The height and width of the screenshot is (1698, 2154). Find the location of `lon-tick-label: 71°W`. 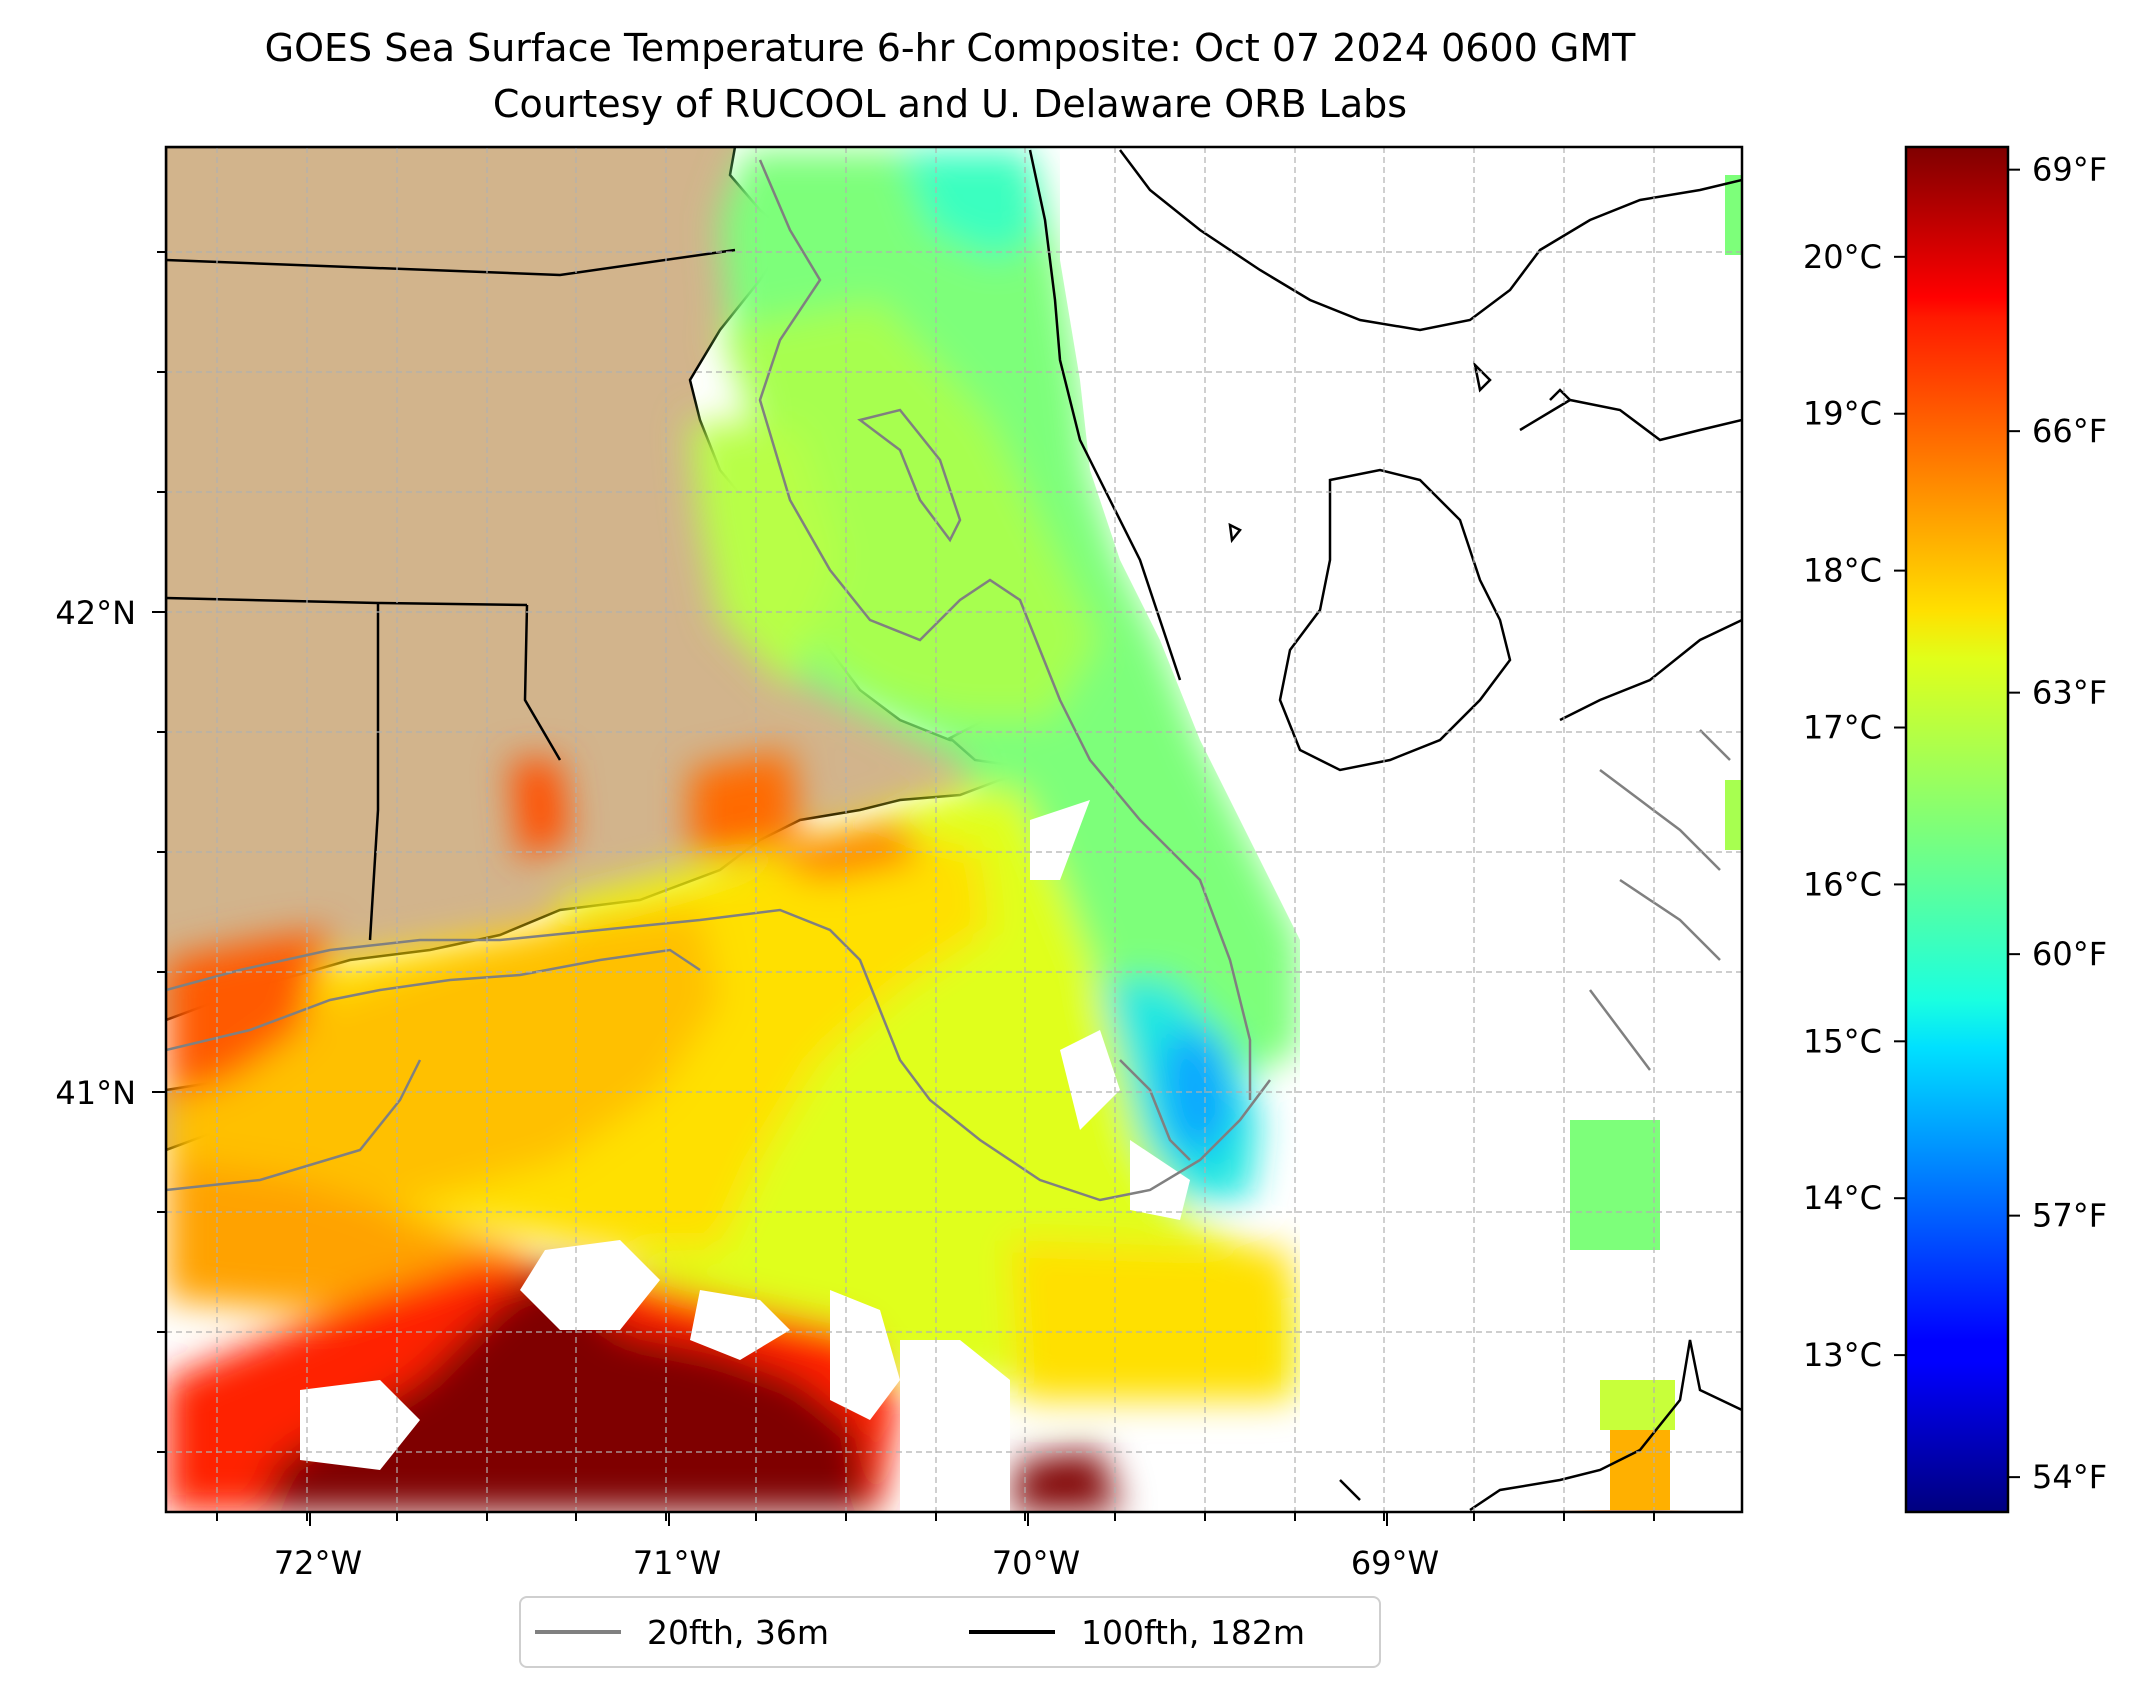

lon-tick-label: 71°W is located at coordinates (677, 1563).